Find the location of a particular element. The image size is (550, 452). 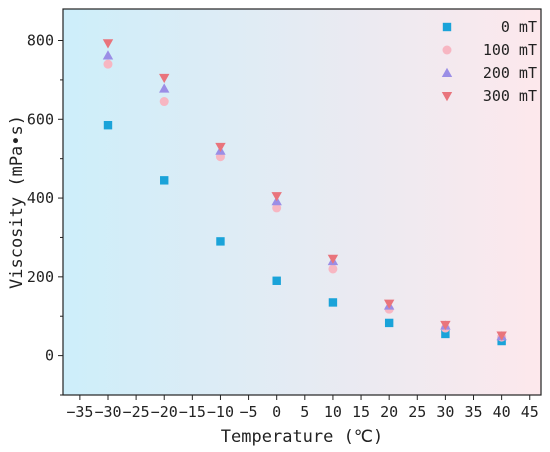

legend-marker-300mt is located at coordinates (447, 97).